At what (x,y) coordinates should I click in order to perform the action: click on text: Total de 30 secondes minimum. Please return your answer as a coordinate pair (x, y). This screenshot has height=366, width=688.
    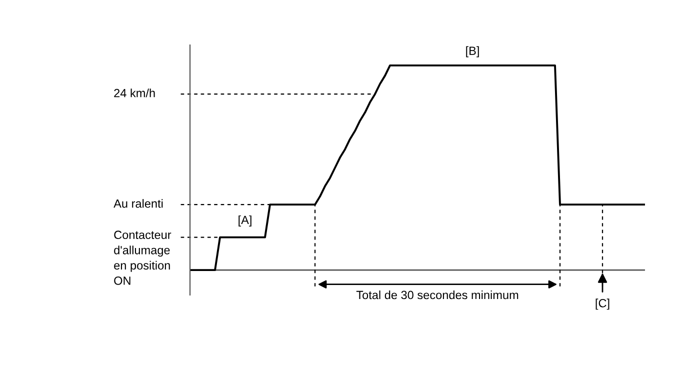
    Looking at the image, I should click on (437, 295).